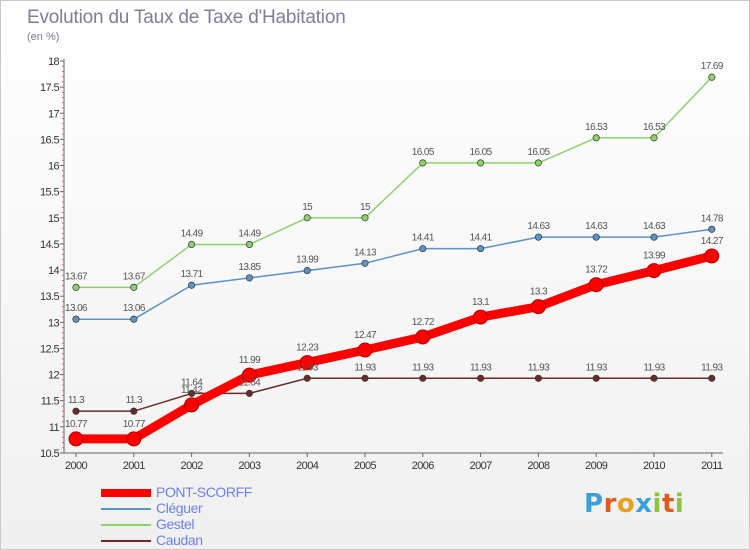 This screenshot has height=550, width=750. I want to click on logo-letter: P, so click(594, 504).